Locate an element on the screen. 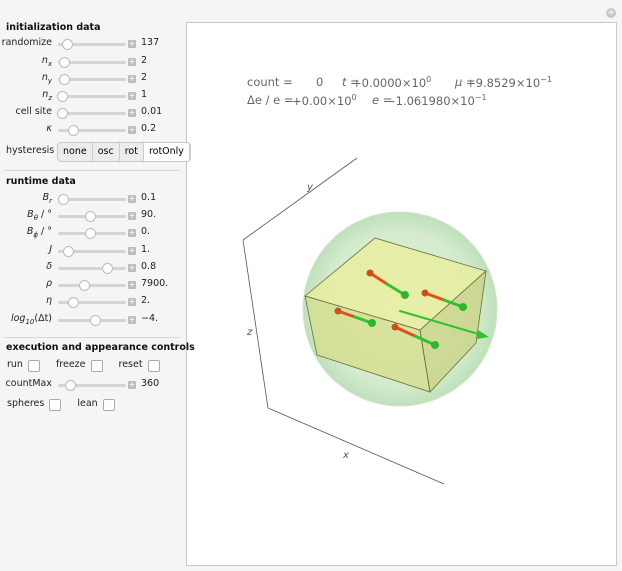  separator is located at coordinates (92, 170).